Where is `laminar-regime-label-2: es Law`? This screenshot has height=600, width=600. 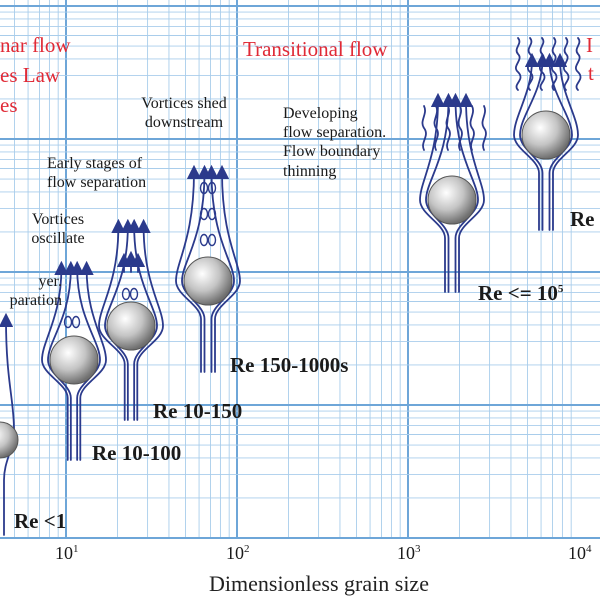 laminar-regime-label-2: es Law is located at coordinates (30, 75).